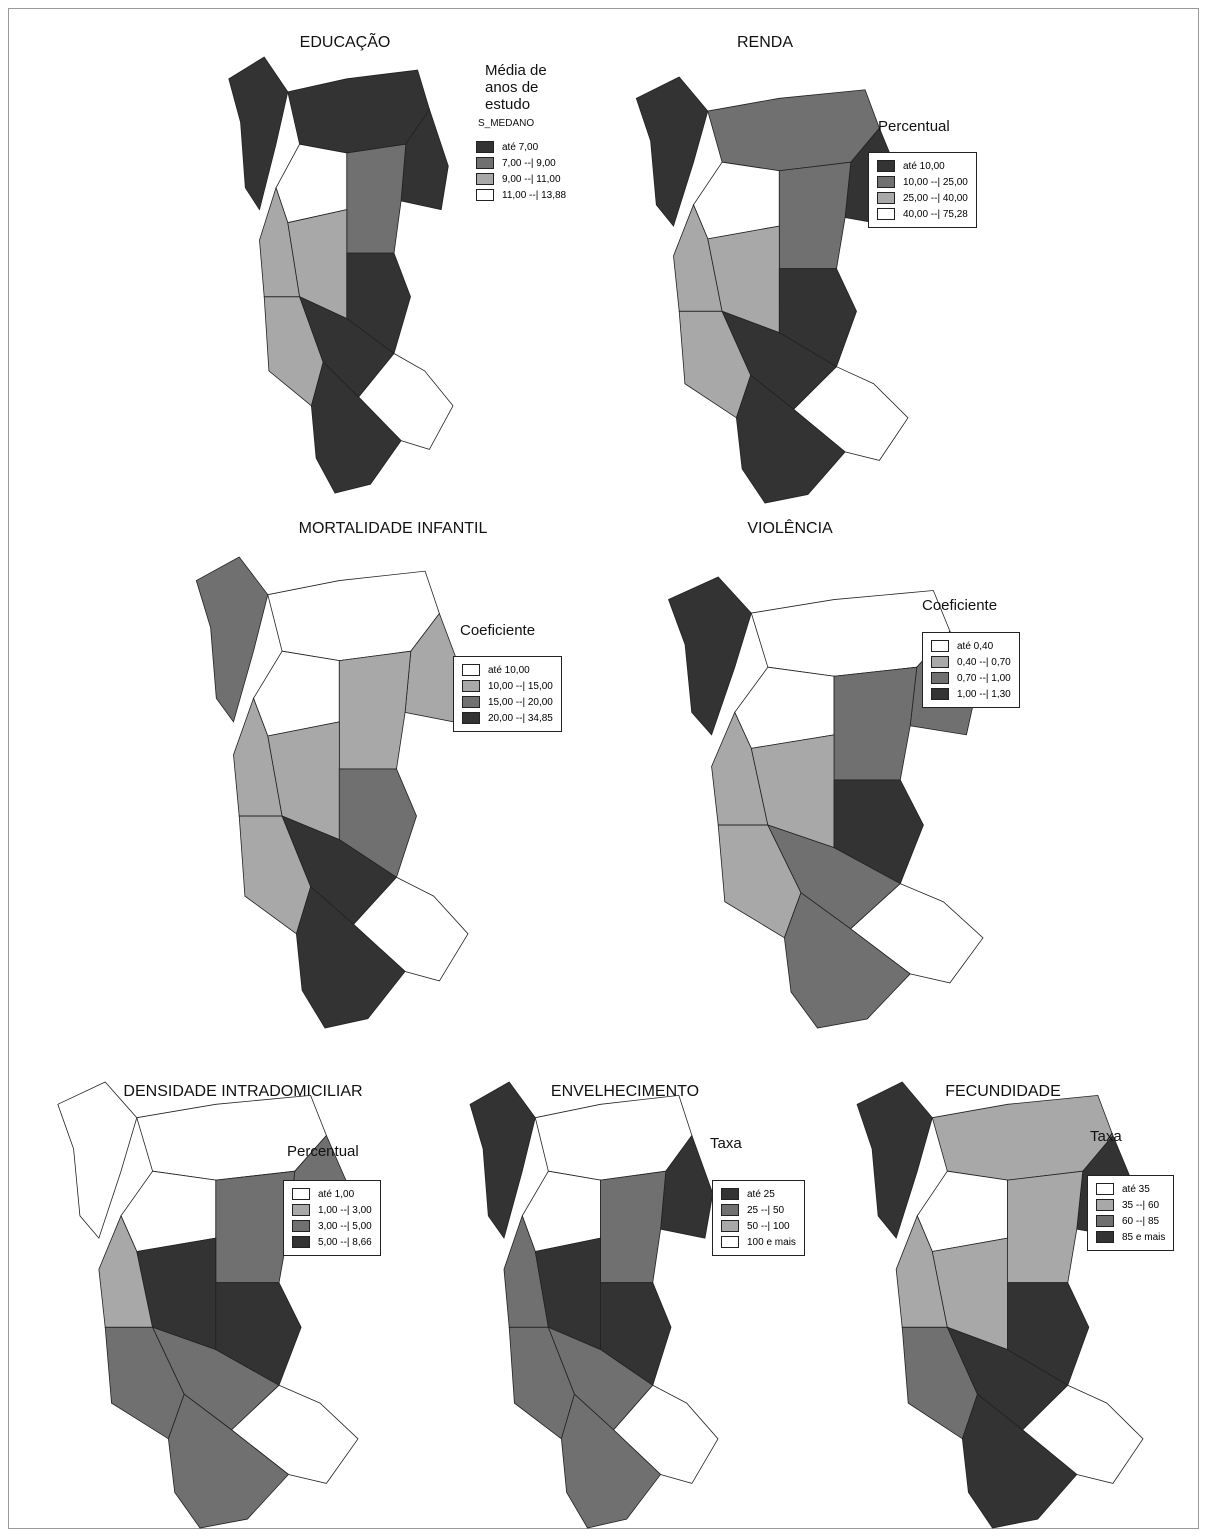 Image resolution: width=1209 pixels, height=1537 pixels. I want to click on legend-label: 25,00 --| 40,00, so click(935, 198).